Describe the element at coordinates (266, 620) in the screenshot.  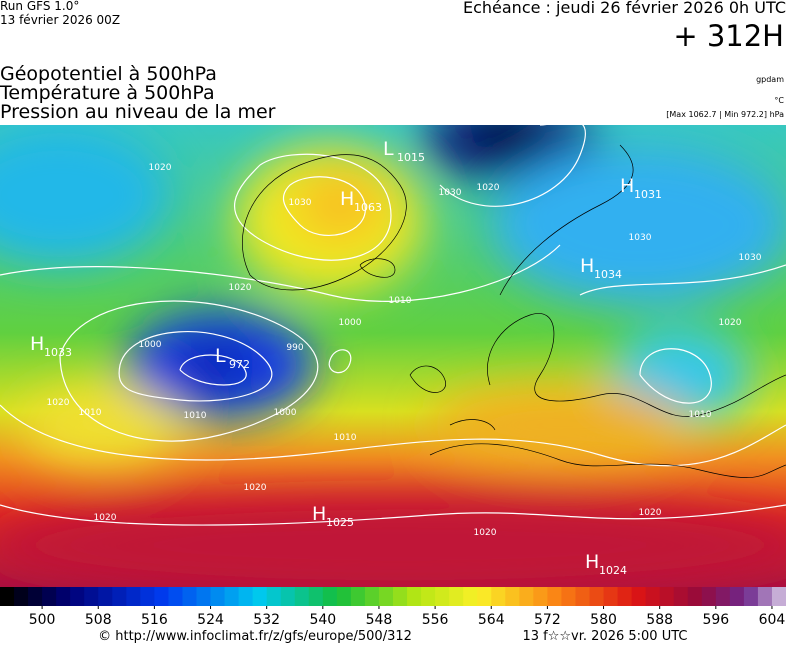
I see `tick-label: 532` at that location.